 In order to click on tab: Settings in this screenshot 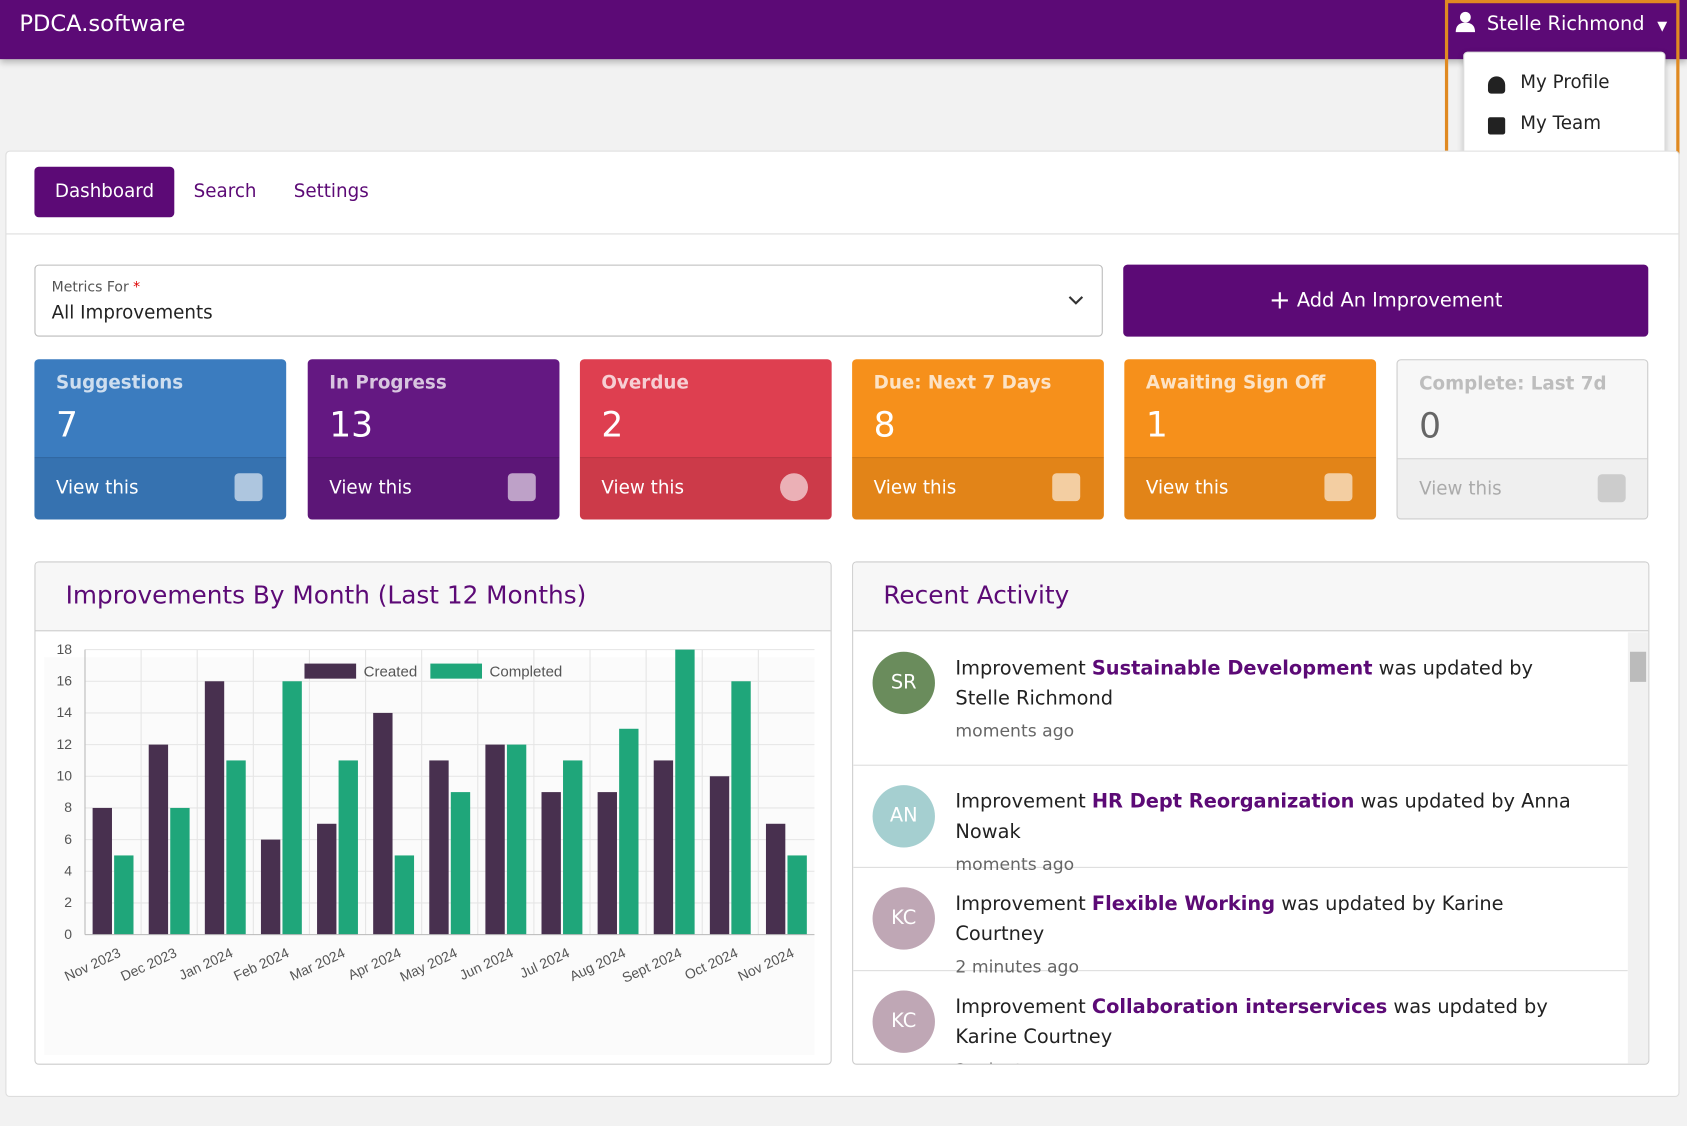, I will do `click(331, 191)`.